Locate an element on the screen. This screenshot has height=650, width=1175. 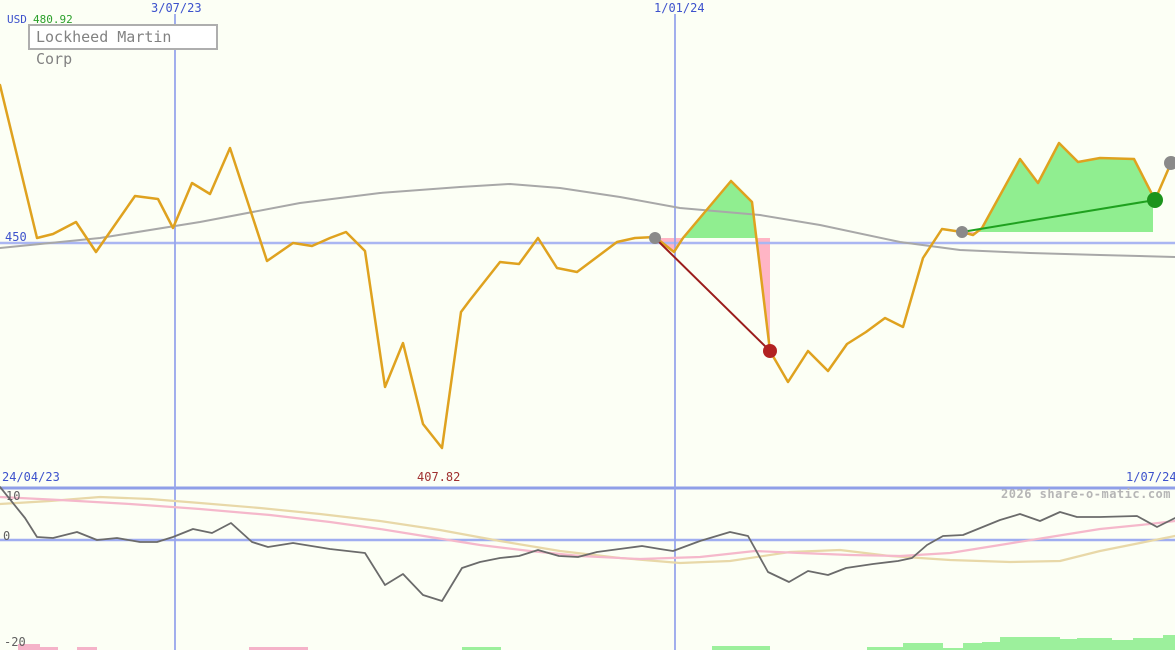
instrument-title-box: Lockheed Martin Corp is located at coordinates (123, 46).